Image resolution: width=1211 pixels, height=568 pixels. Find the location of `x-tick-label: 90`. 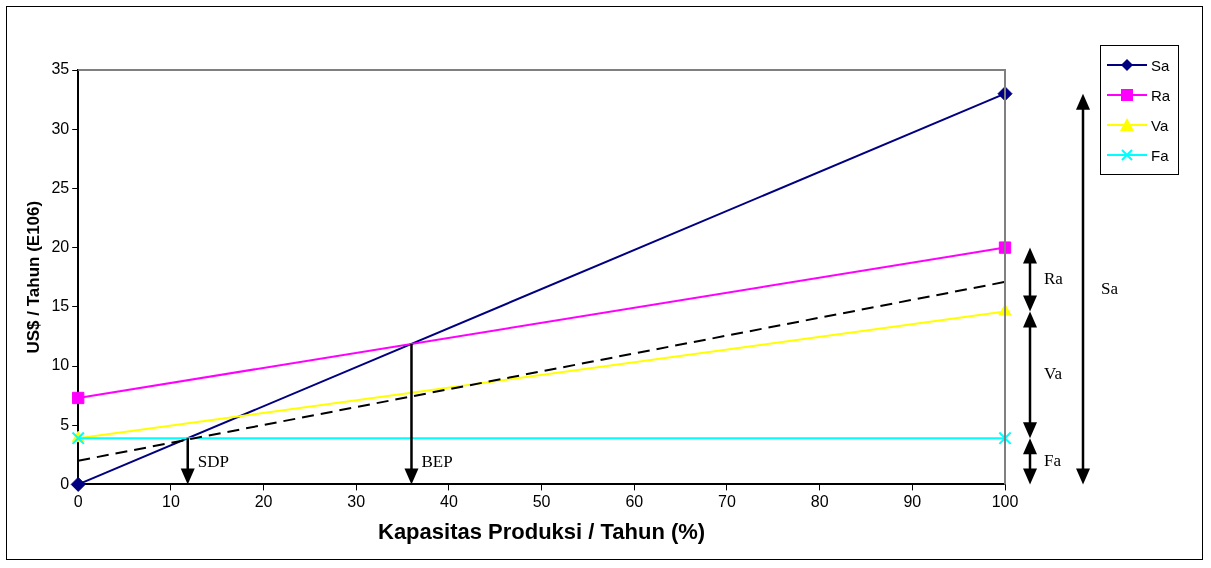

x-tick-label: 90 is located at coordinates (912, 502).